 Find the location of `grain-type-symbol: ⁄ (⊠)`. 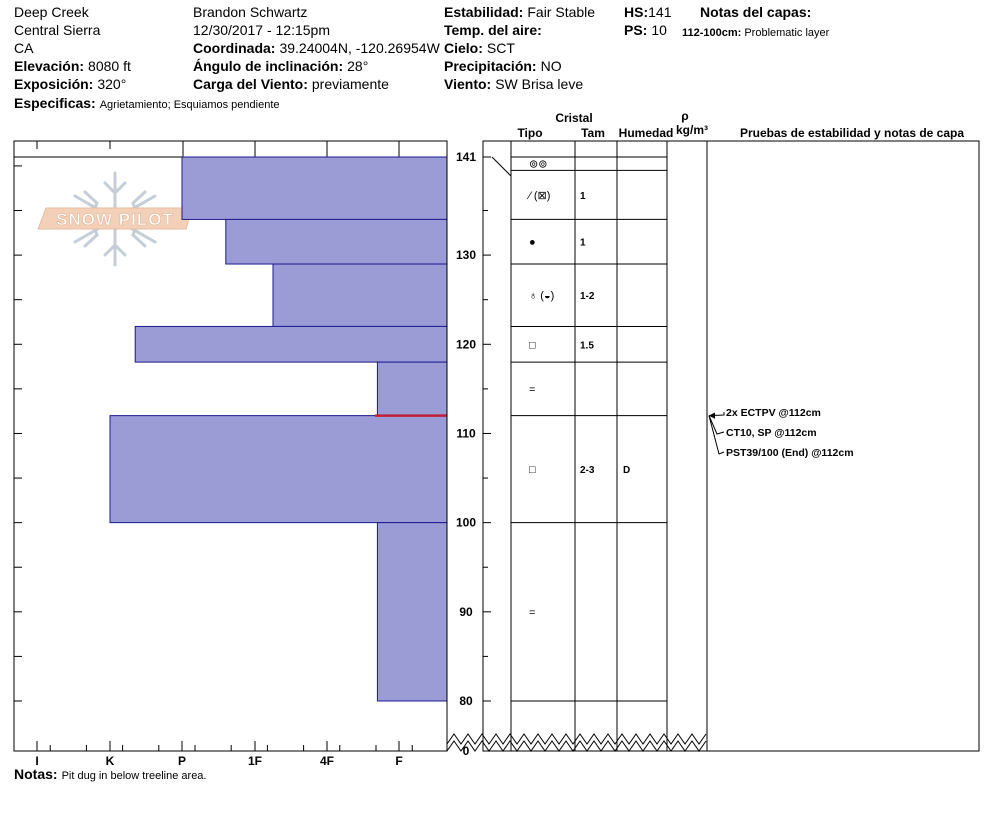

grain-type-symbol: ⁄ (⊠) is located at coordinates (538, 196).